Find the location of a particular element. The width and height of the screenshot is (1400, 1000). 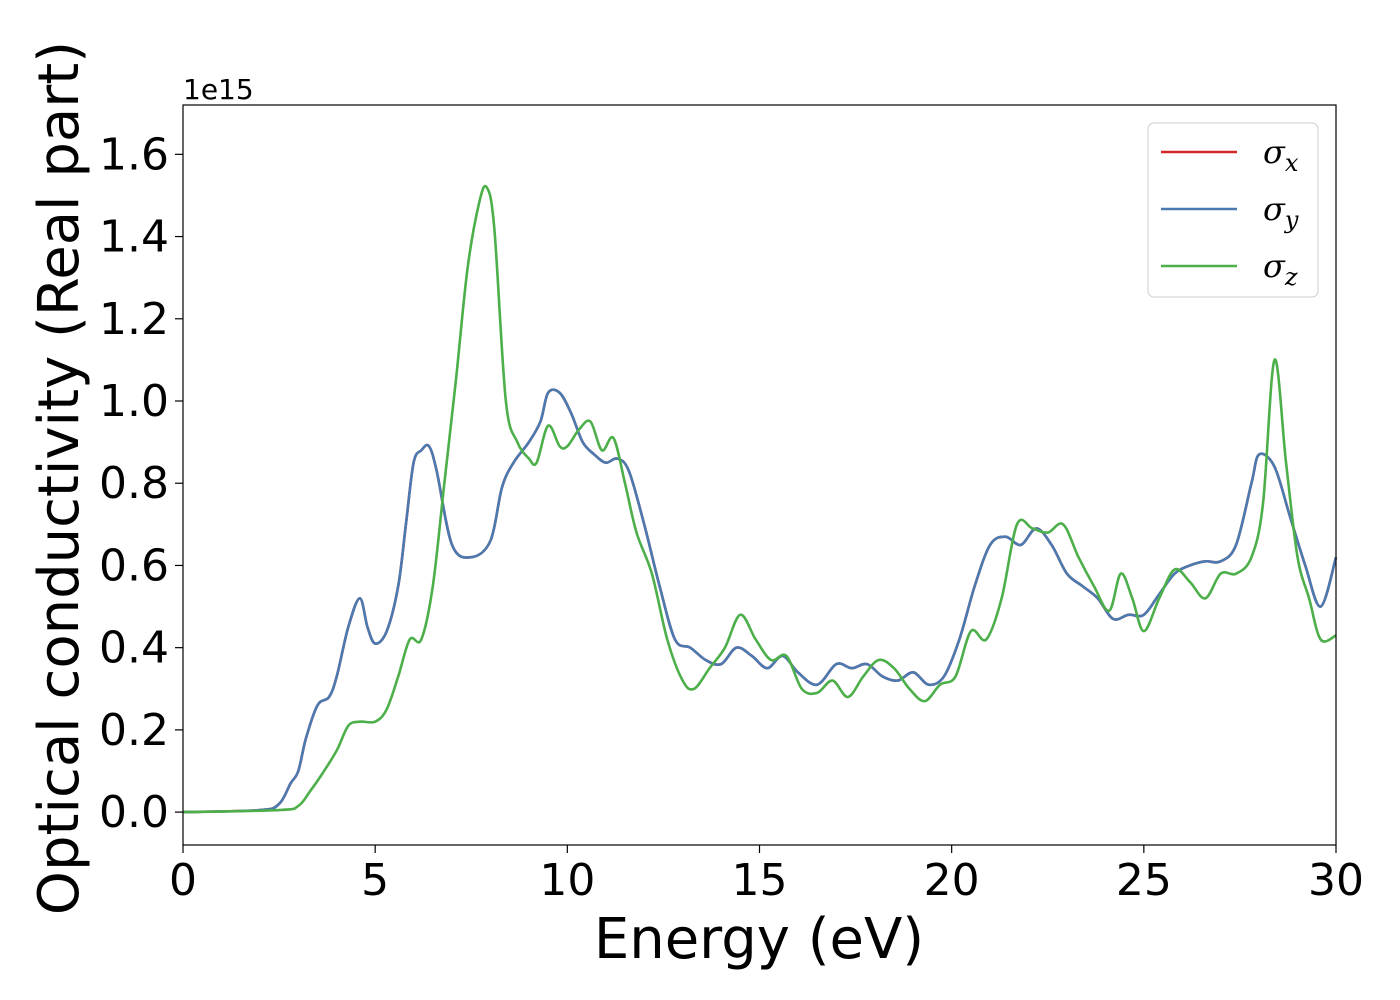

y-tick-label: 0.6 is located at coordinates (134, 565).